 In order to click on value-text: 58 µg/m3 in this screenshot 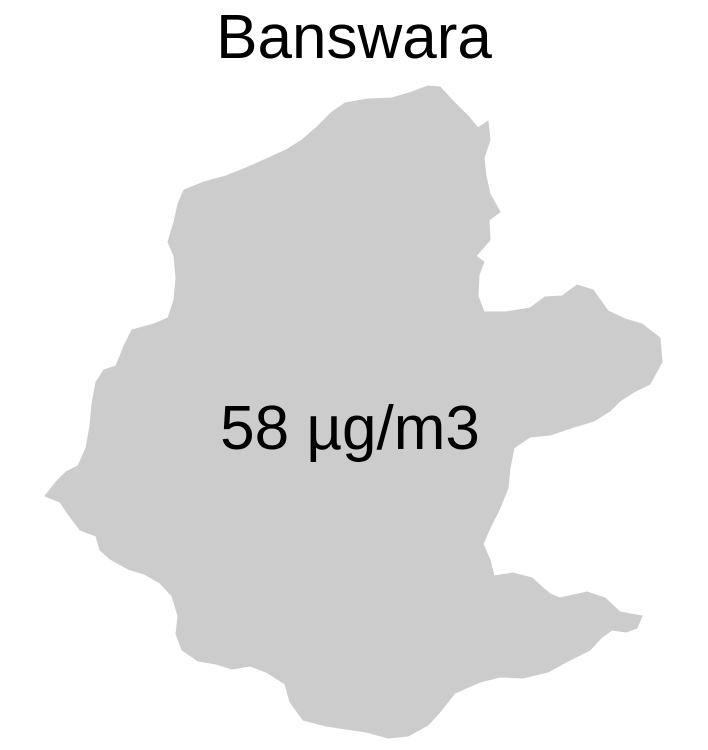, I will do `click(350, 428)`.